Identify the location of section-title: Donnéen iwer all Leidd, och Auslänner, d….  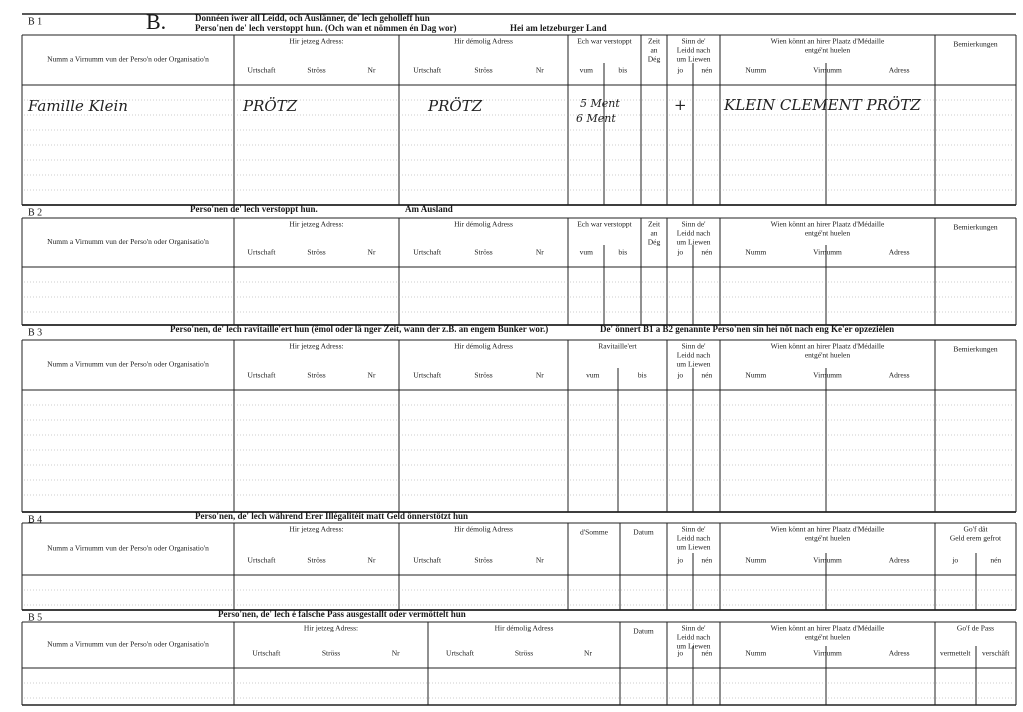
(312, 18).